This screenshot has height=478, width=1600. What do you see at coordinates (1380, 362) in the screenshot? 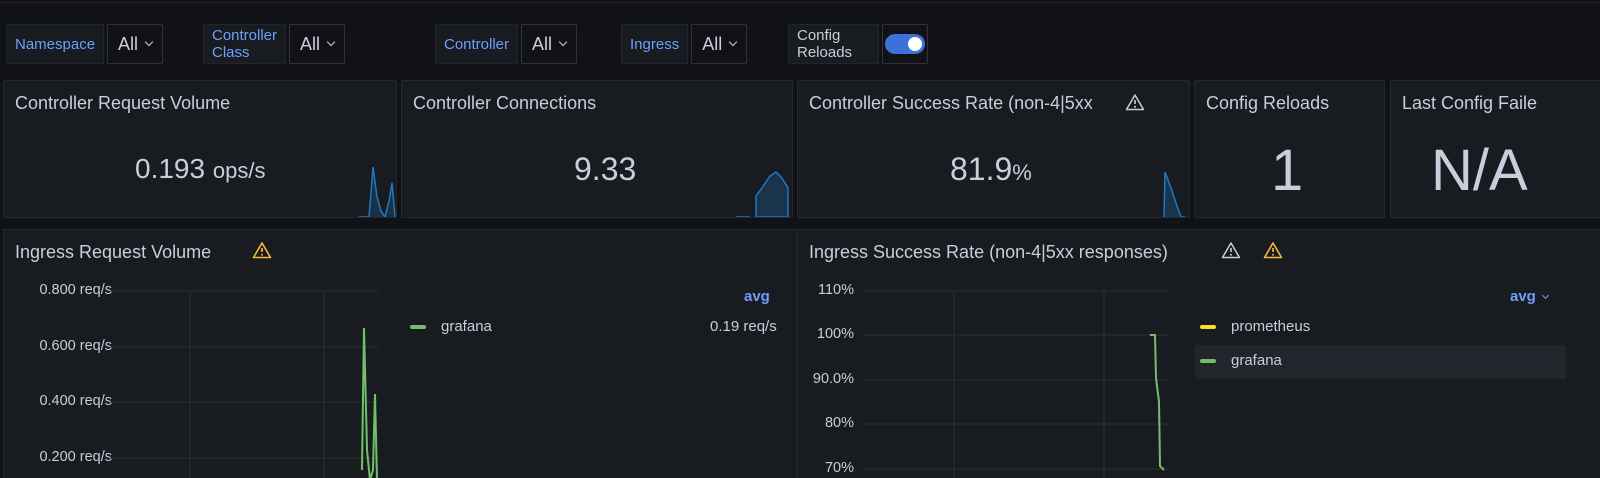
I see `legend-row-highlight` at bounding box center [1380, 362].